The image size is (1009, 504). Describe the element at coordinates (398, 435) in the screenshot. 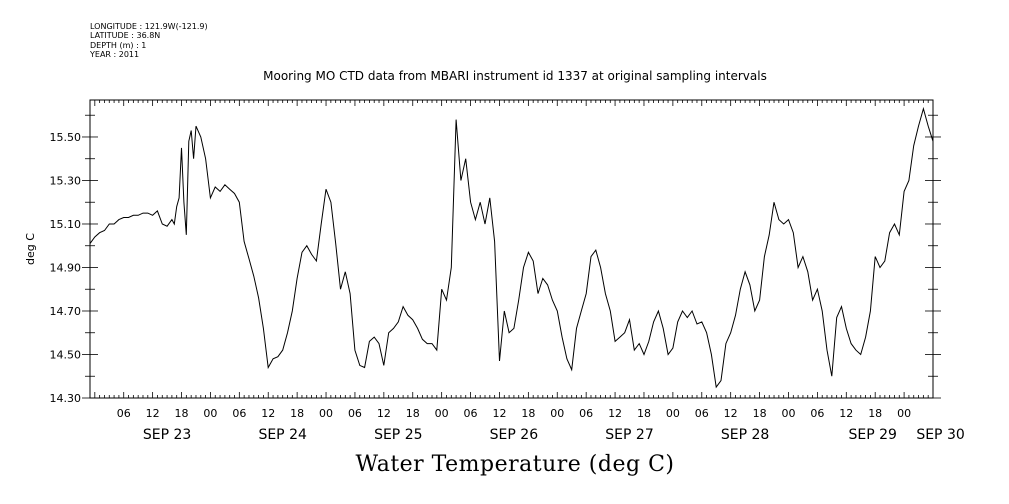

I see `x-date-label: SEP 25` at that location.